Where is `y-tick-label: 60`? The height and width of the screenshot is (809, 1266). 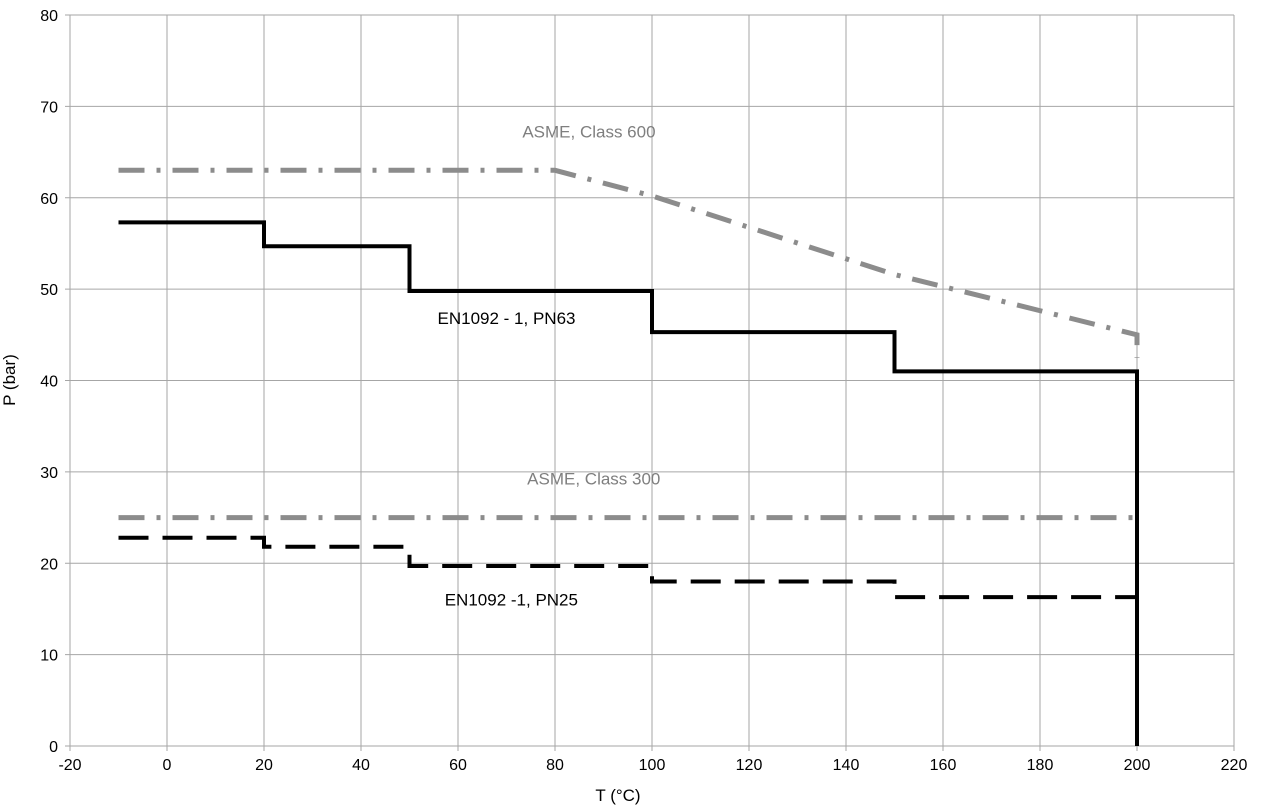 y-tick-label: 60 is located at coordinates (49, 199).